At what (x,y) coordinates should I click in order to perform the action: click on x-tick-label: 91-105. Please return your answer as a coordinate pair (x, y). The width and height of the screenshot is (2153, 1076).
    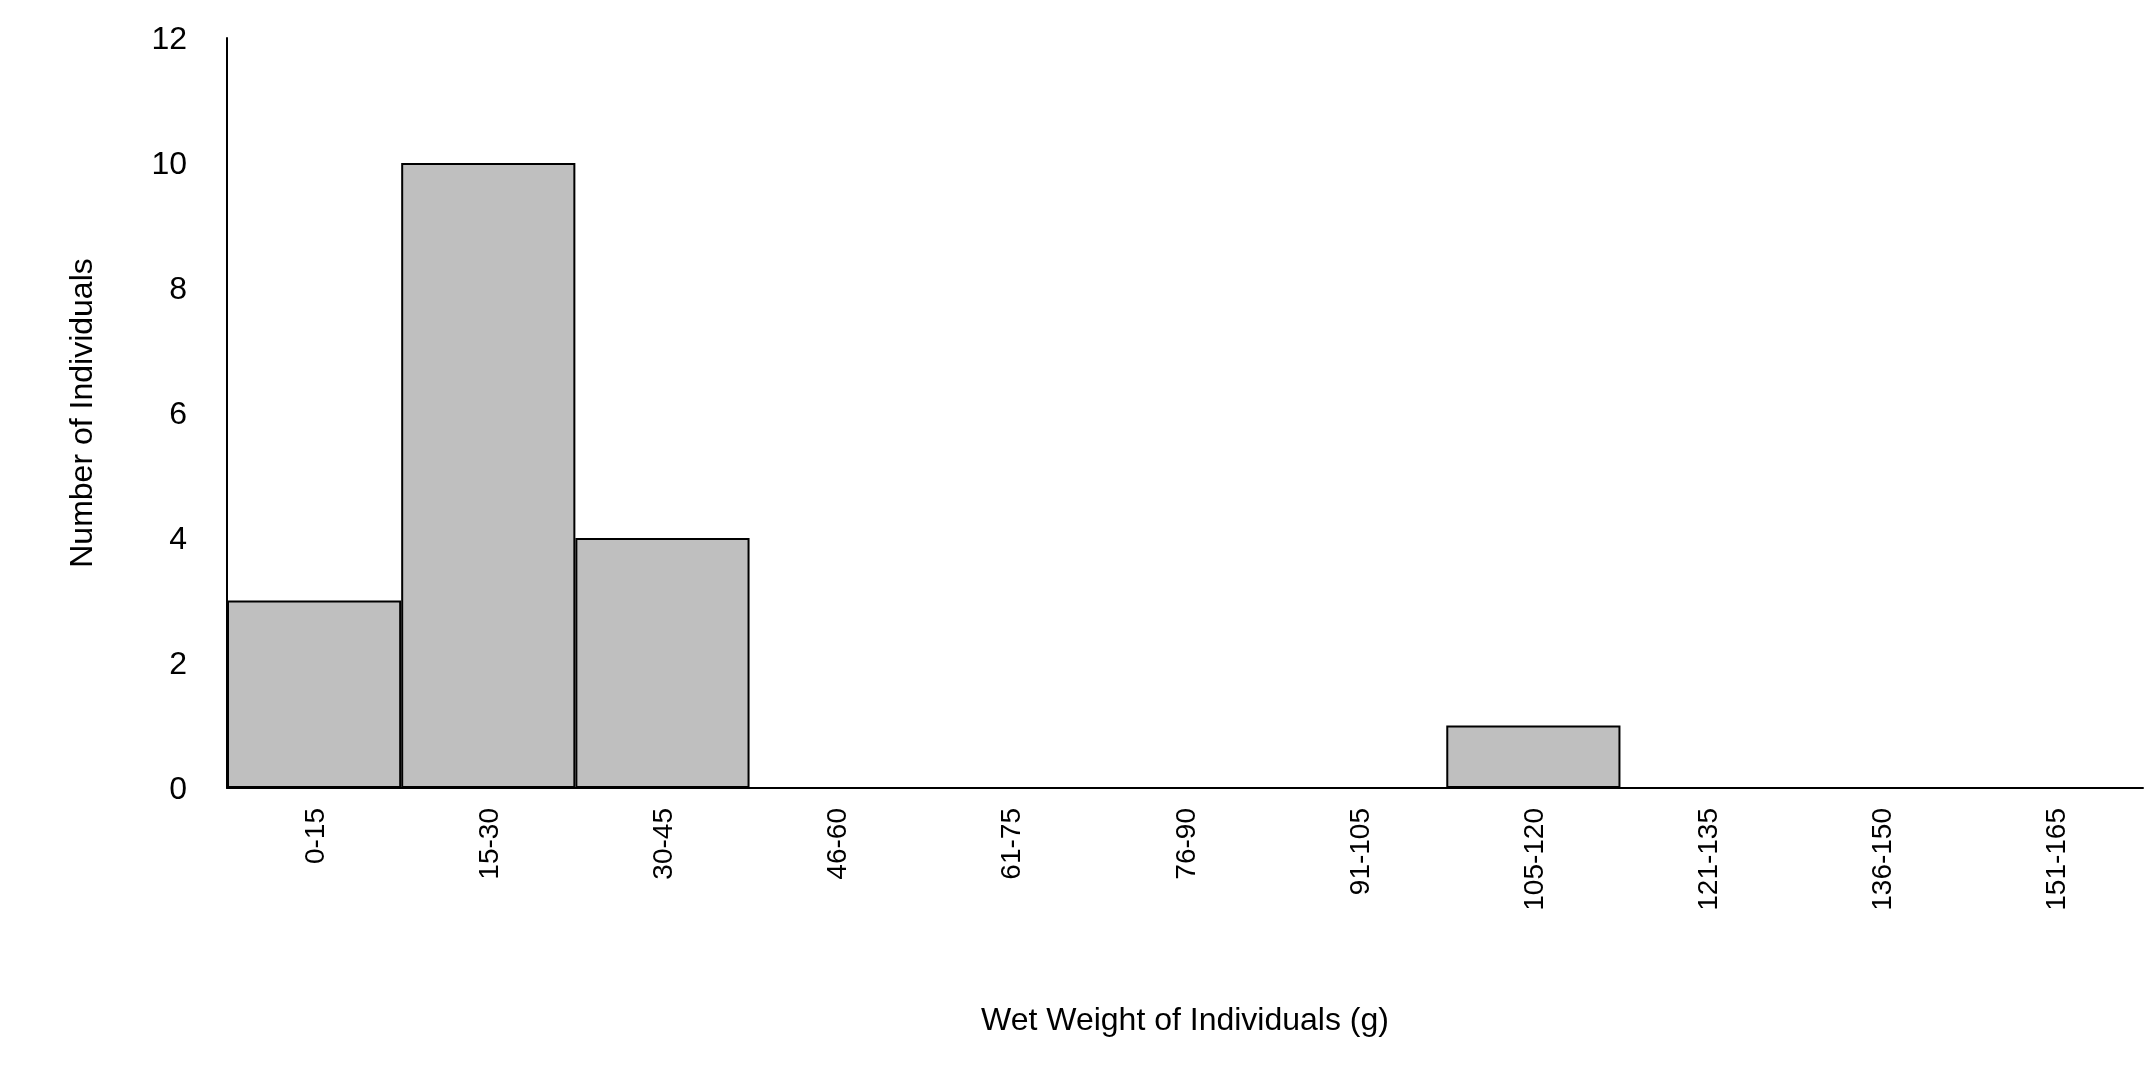
    Looking at the image, I should click on (1359, 852).